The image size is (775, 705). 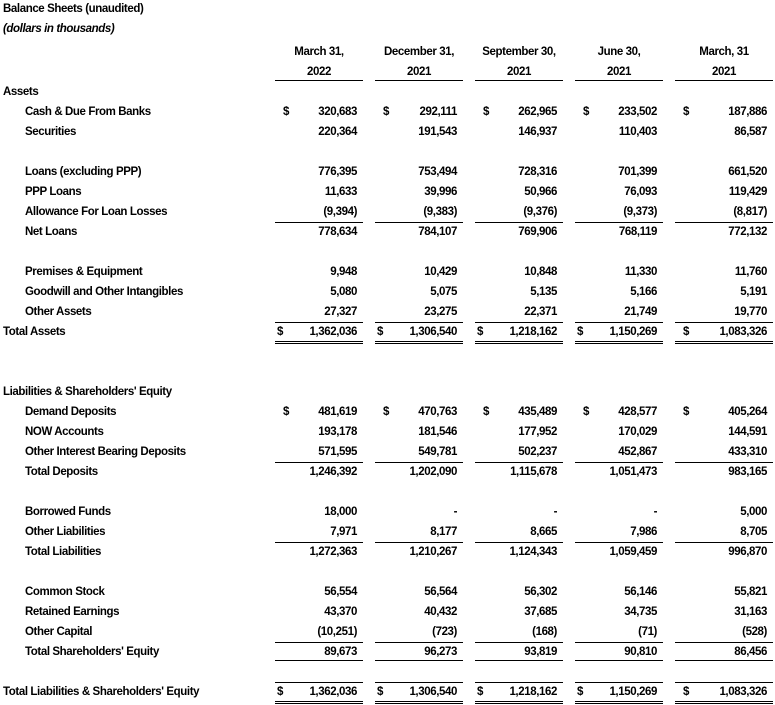 What do you see at coordinates (437, 432) in the screenshot?
I see `value: 181,546` at bounding box center [437, 432].